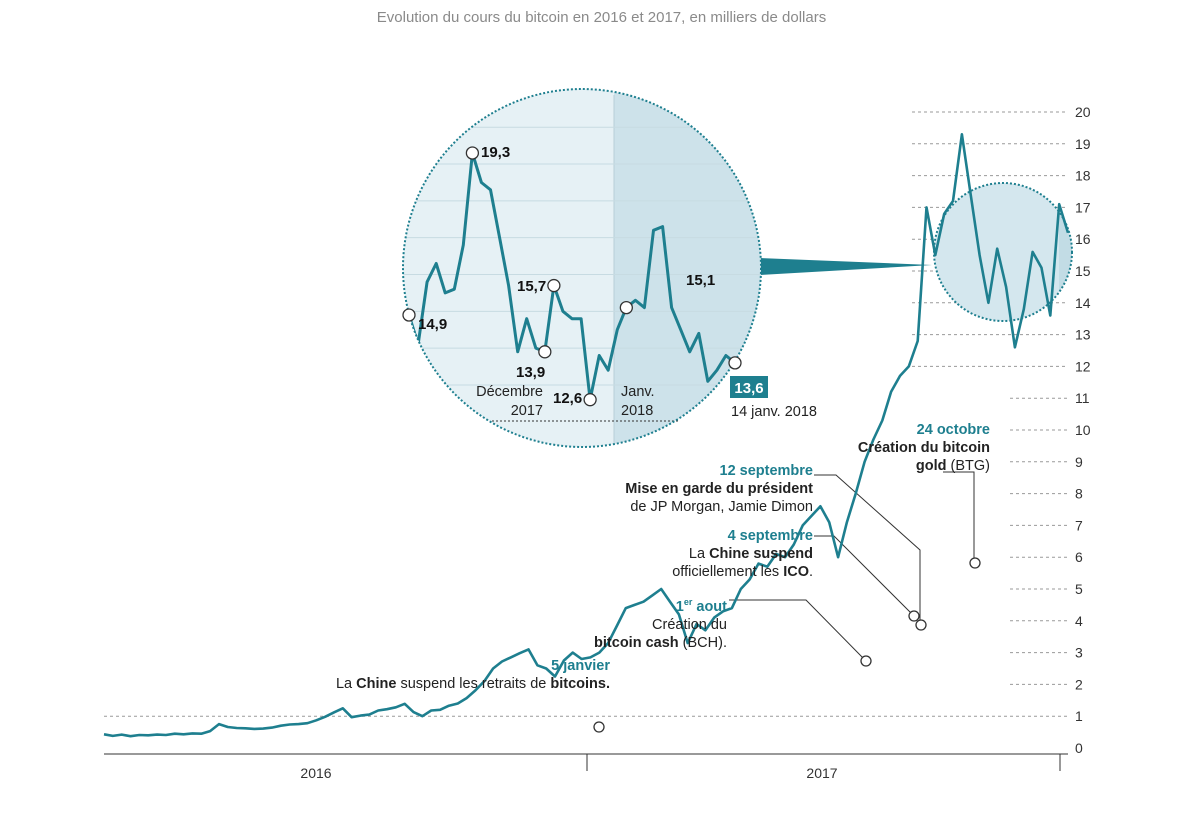 This screenshot has width=1203, height=821. What do you see at coordinates (1083, 239) in the screenshot?
I see `y-tick-label: 16` at bounding box center [1083, 239].